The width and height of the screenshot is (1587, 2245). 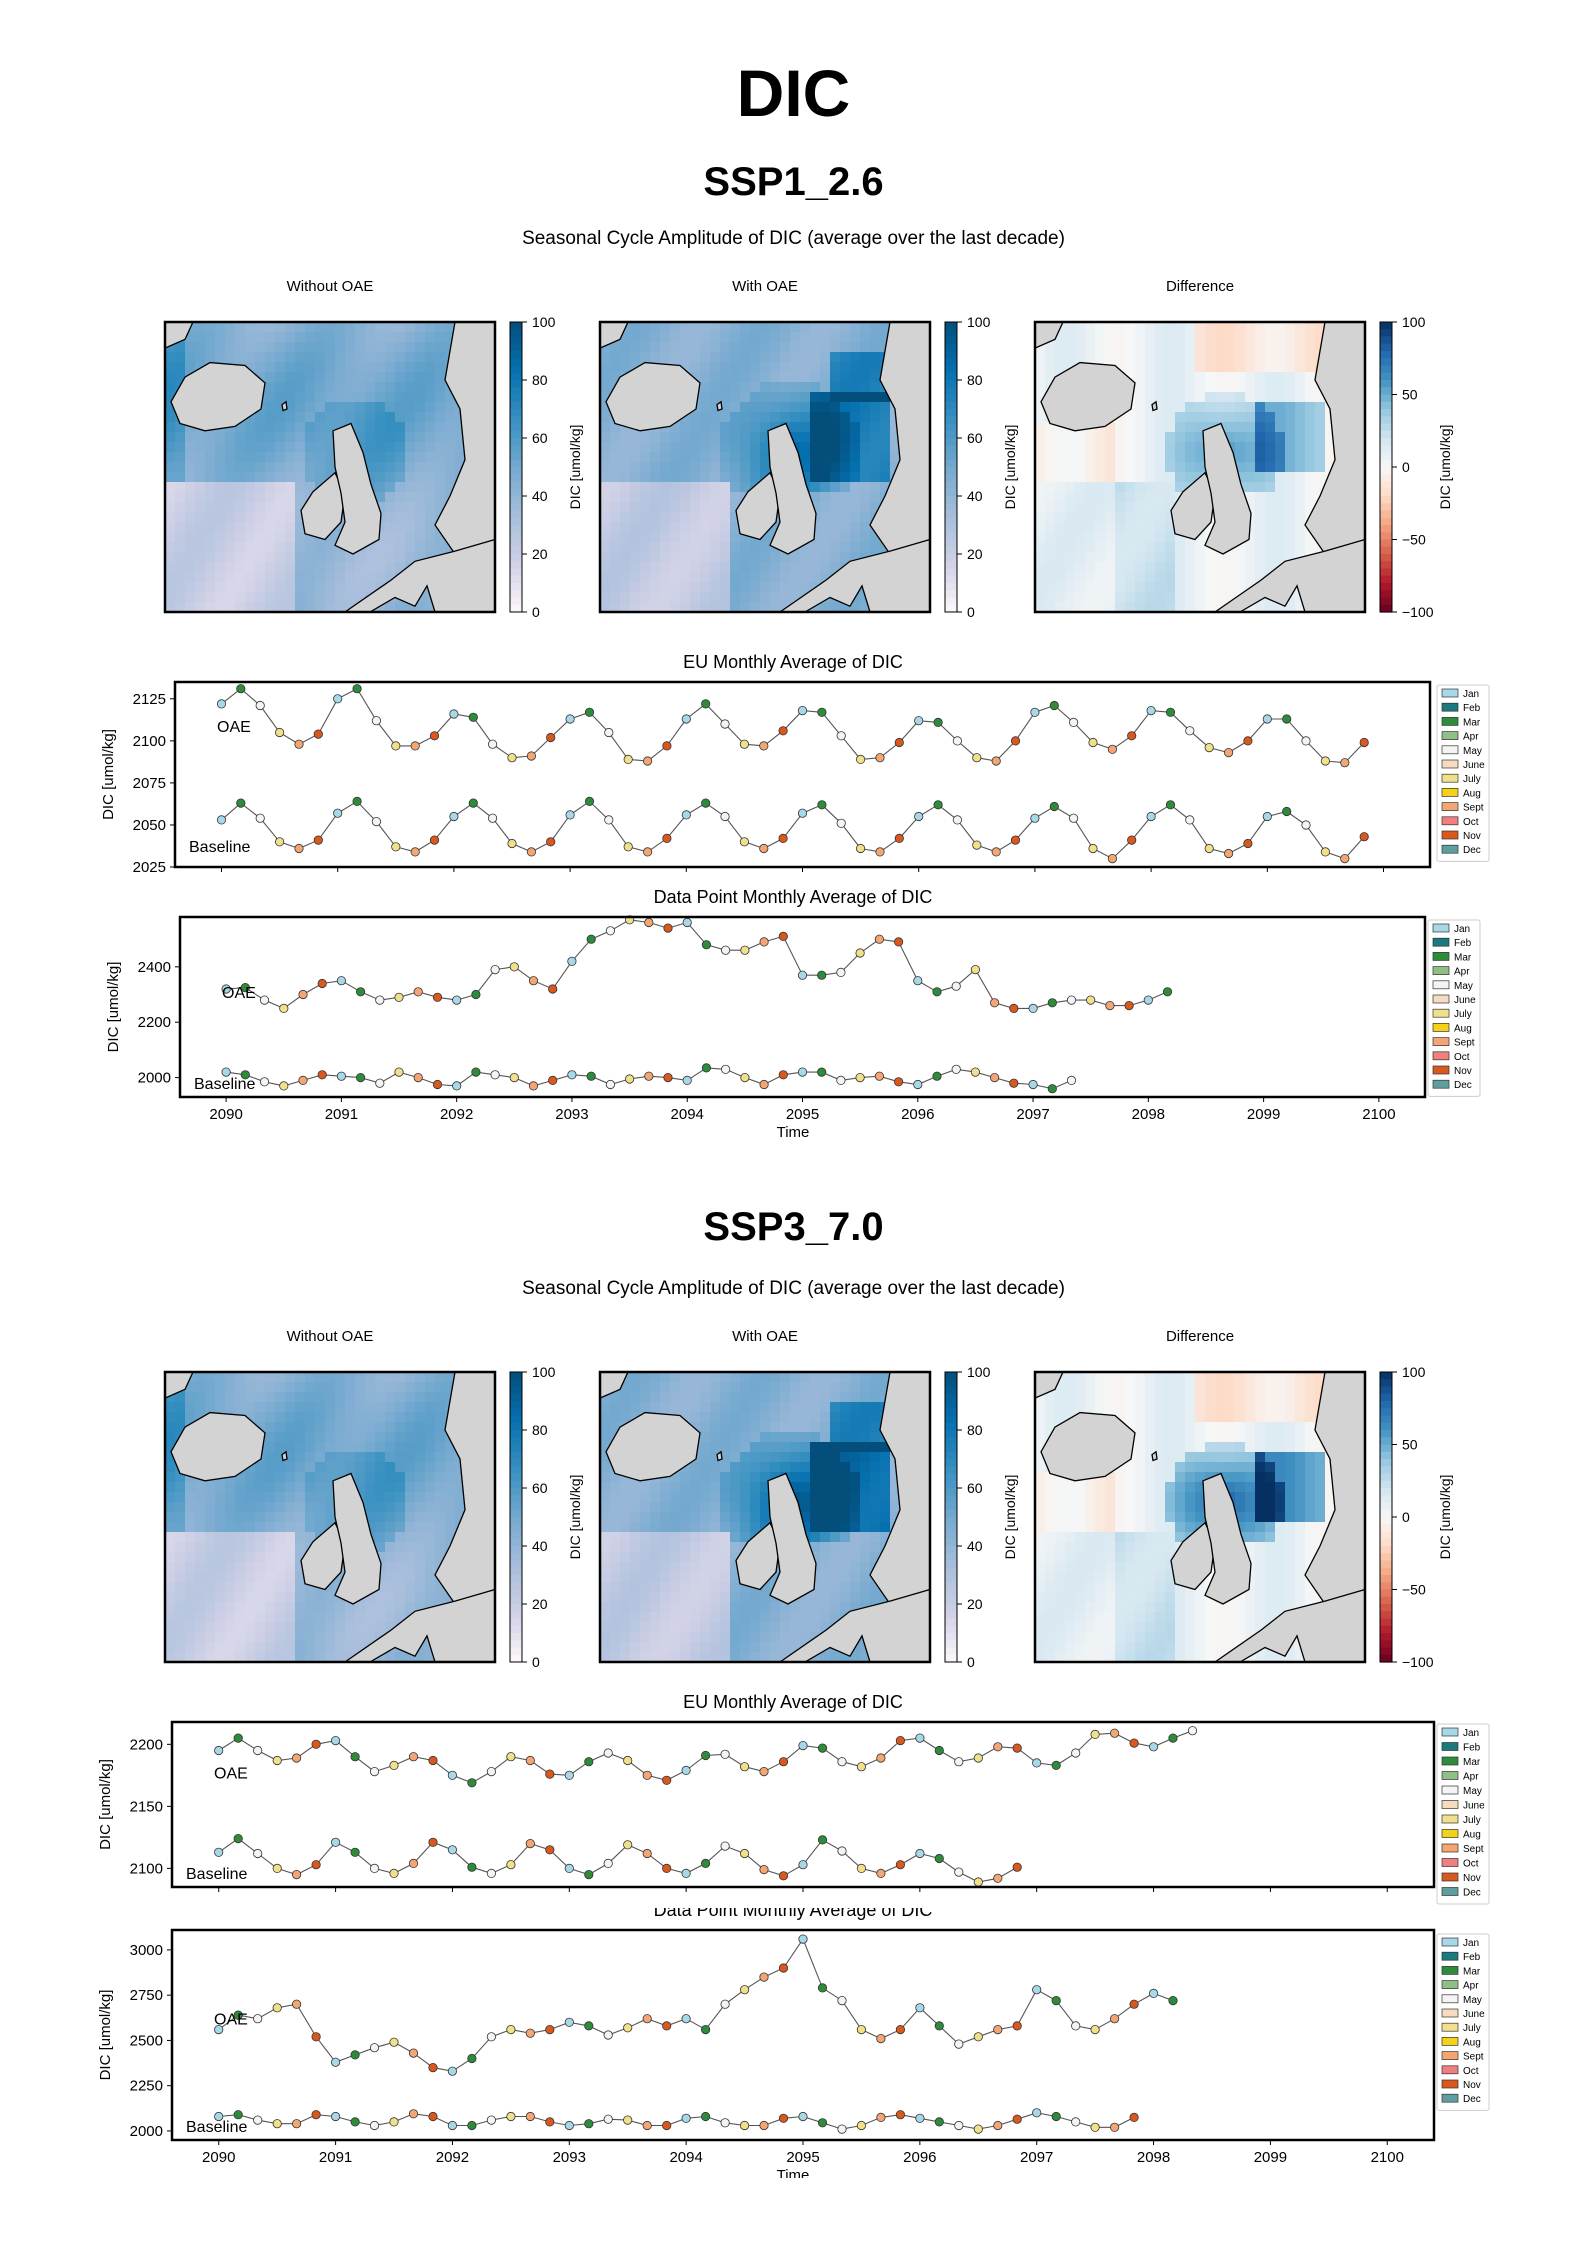 What do you see at coordinates (687, 1114) in the screenshot?
I see `x-tick-label: 2094` at bounding box center [687, 1114].